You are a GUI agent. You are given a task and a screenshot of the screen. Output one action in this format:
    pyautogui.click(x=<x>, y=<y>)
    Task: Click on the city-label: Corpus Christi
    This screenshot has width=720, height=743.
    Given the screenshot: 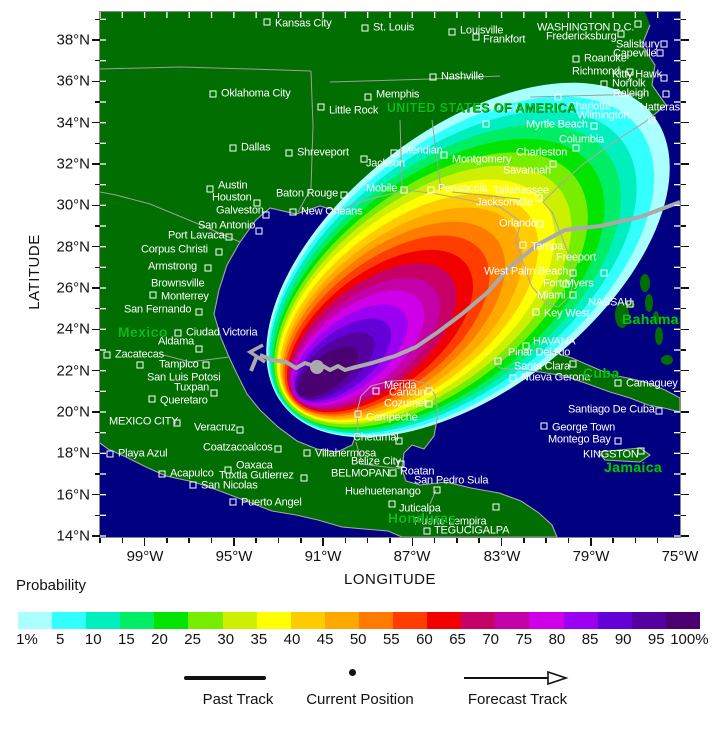 What is the action you would take?
    pyautogui.click(x=174, y=249)
    